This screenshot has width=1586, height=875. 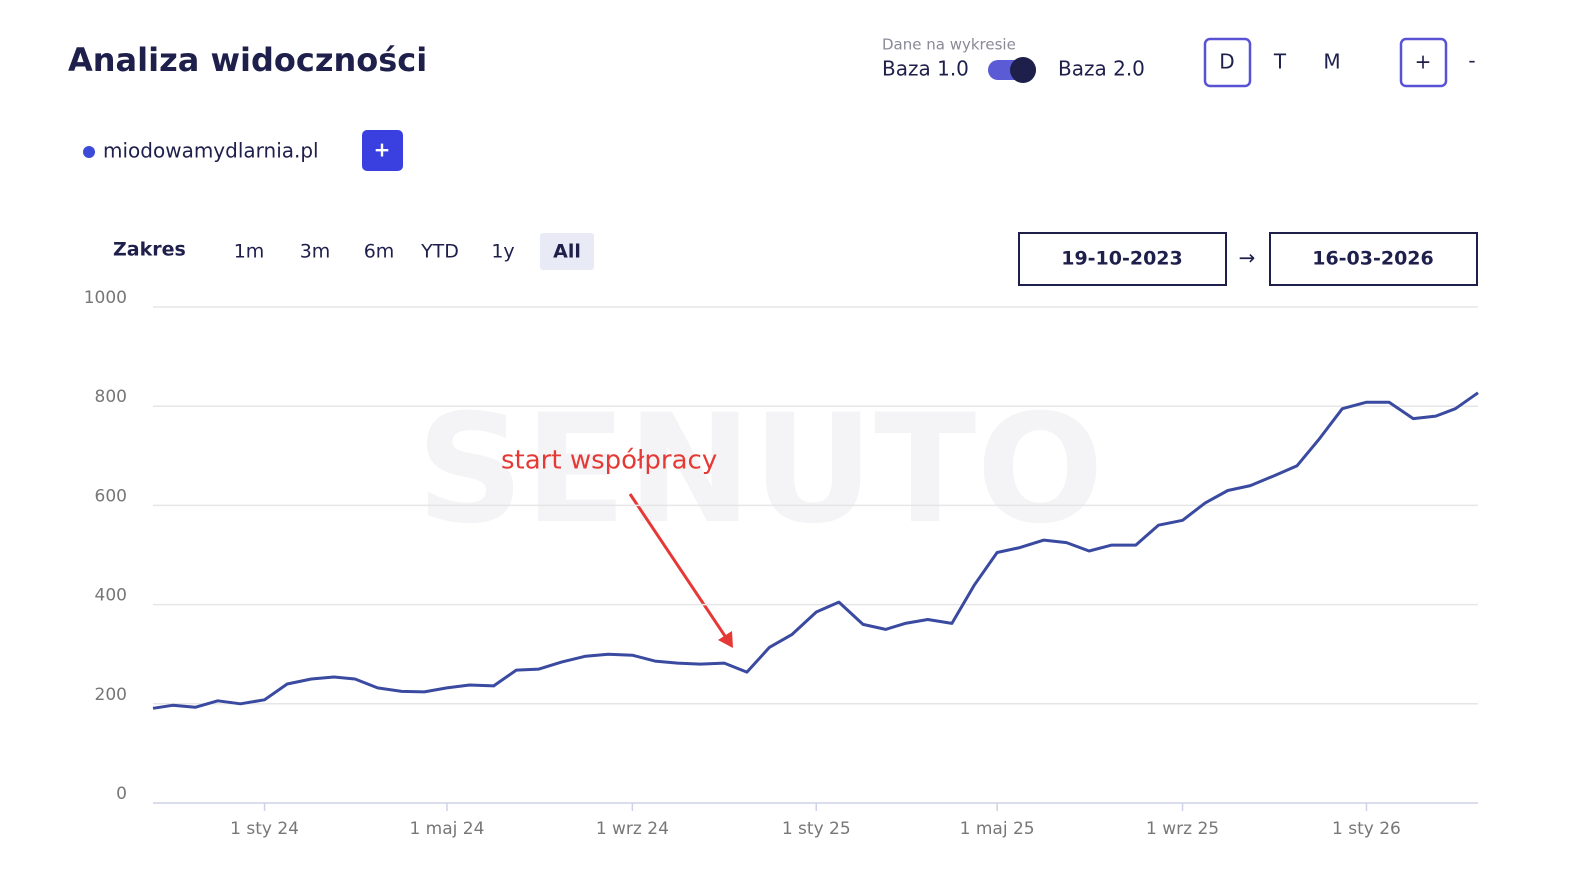 I want to click on base-toggle, so click(x=1012, y=70).